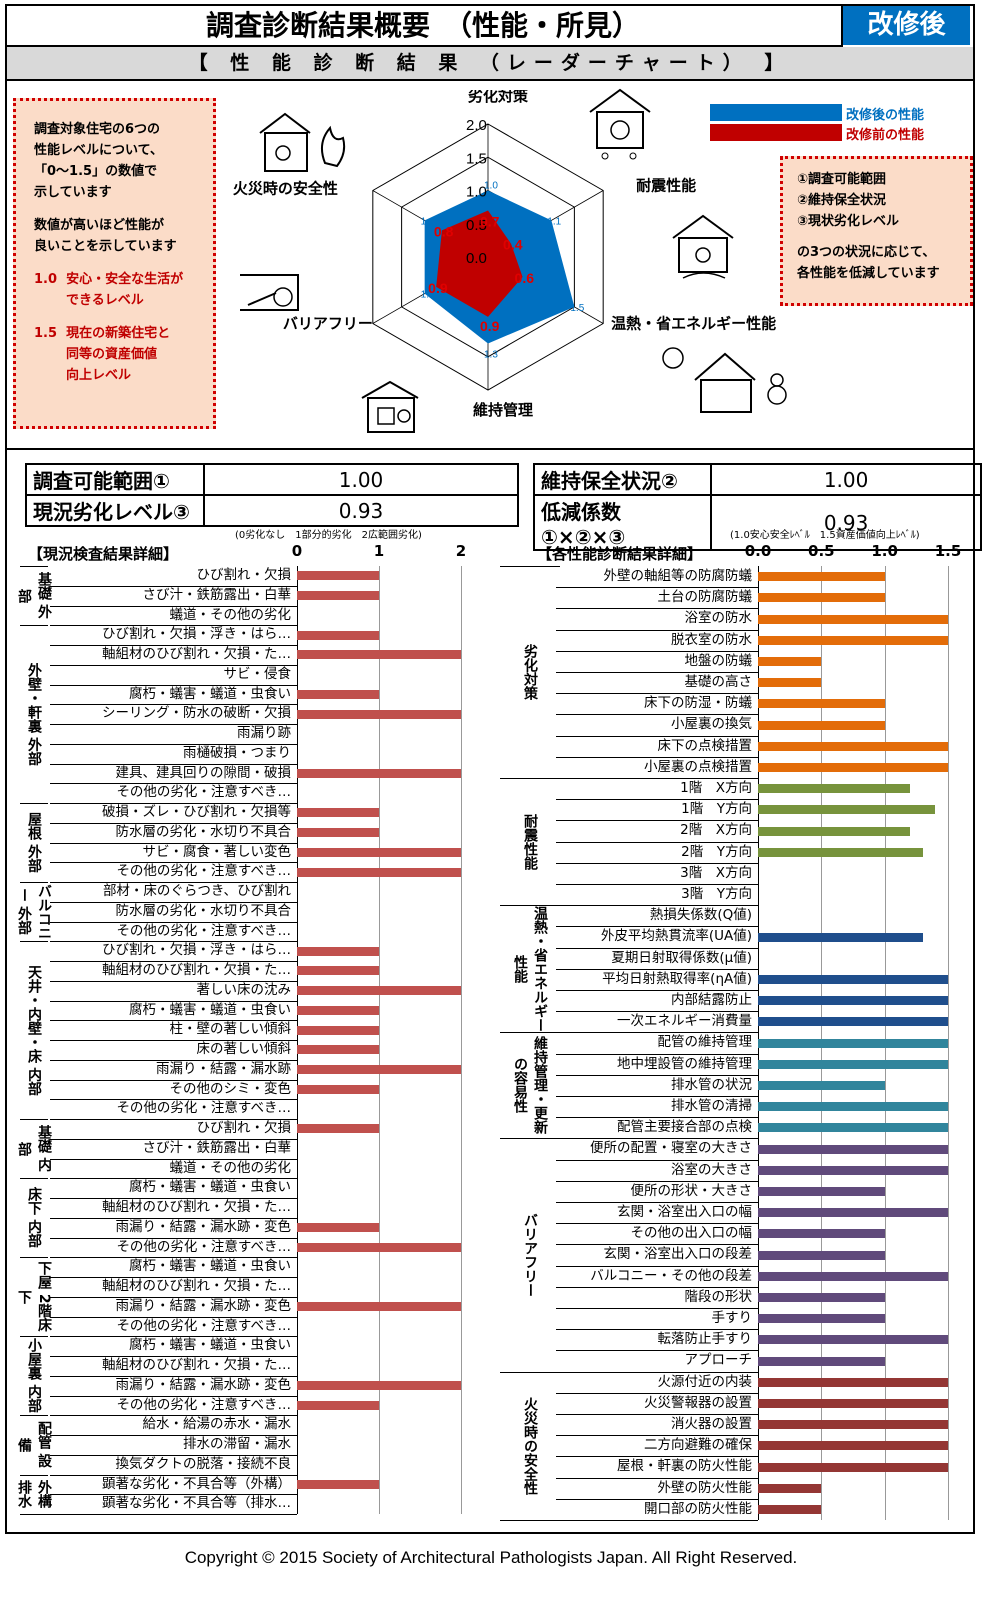 The image size is (982, 1617). I want to click on row-label: 2階 X方向, so click(716, 830).